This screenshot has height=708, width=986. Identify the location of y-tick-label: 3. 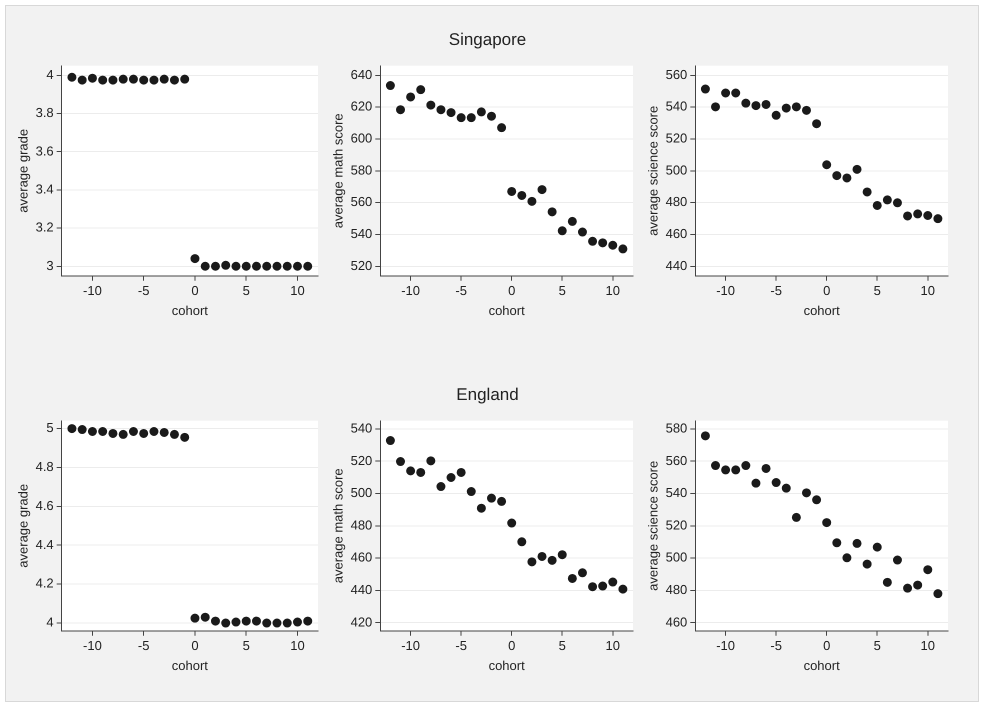
(50, 265).